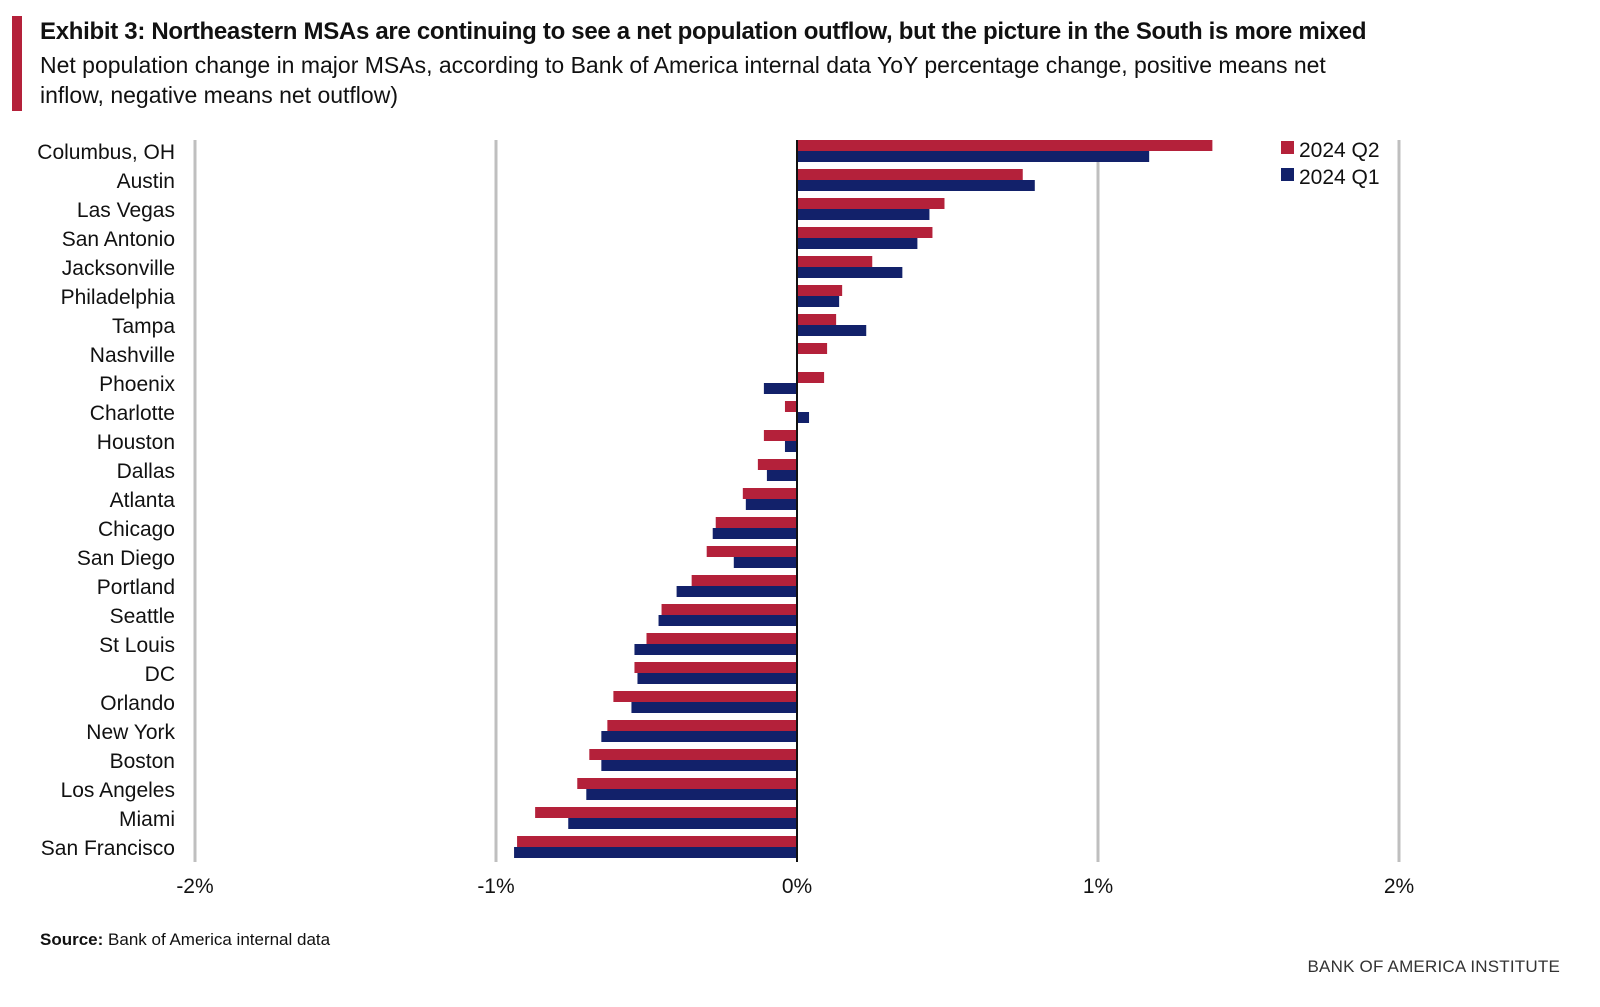 This screenshot has height=1007, width=1600. I want to click on category-label: St Louis, so click(137, 645).